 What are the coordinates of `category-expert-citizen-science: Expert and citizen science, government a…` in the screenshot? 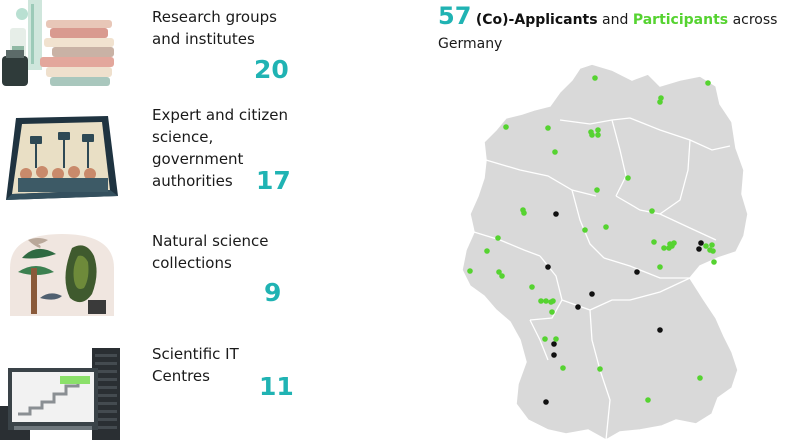 It's located at (215, 155).